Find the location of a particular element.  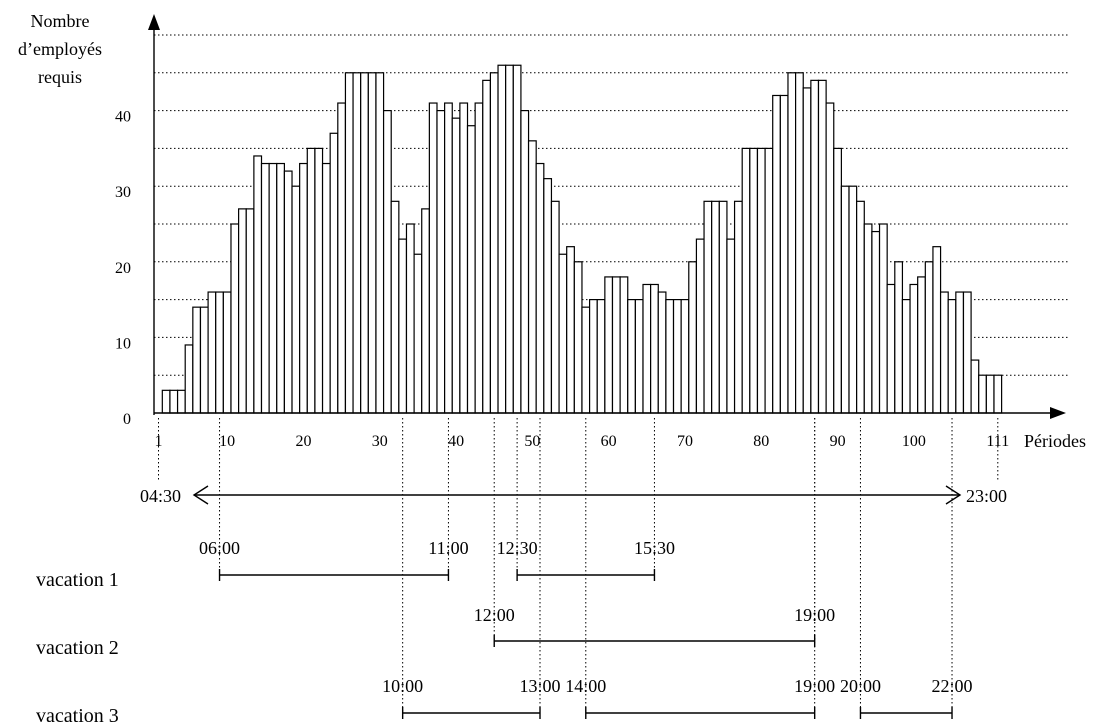

segment-start-time: 12:00 is located at coordinates (494, 615).